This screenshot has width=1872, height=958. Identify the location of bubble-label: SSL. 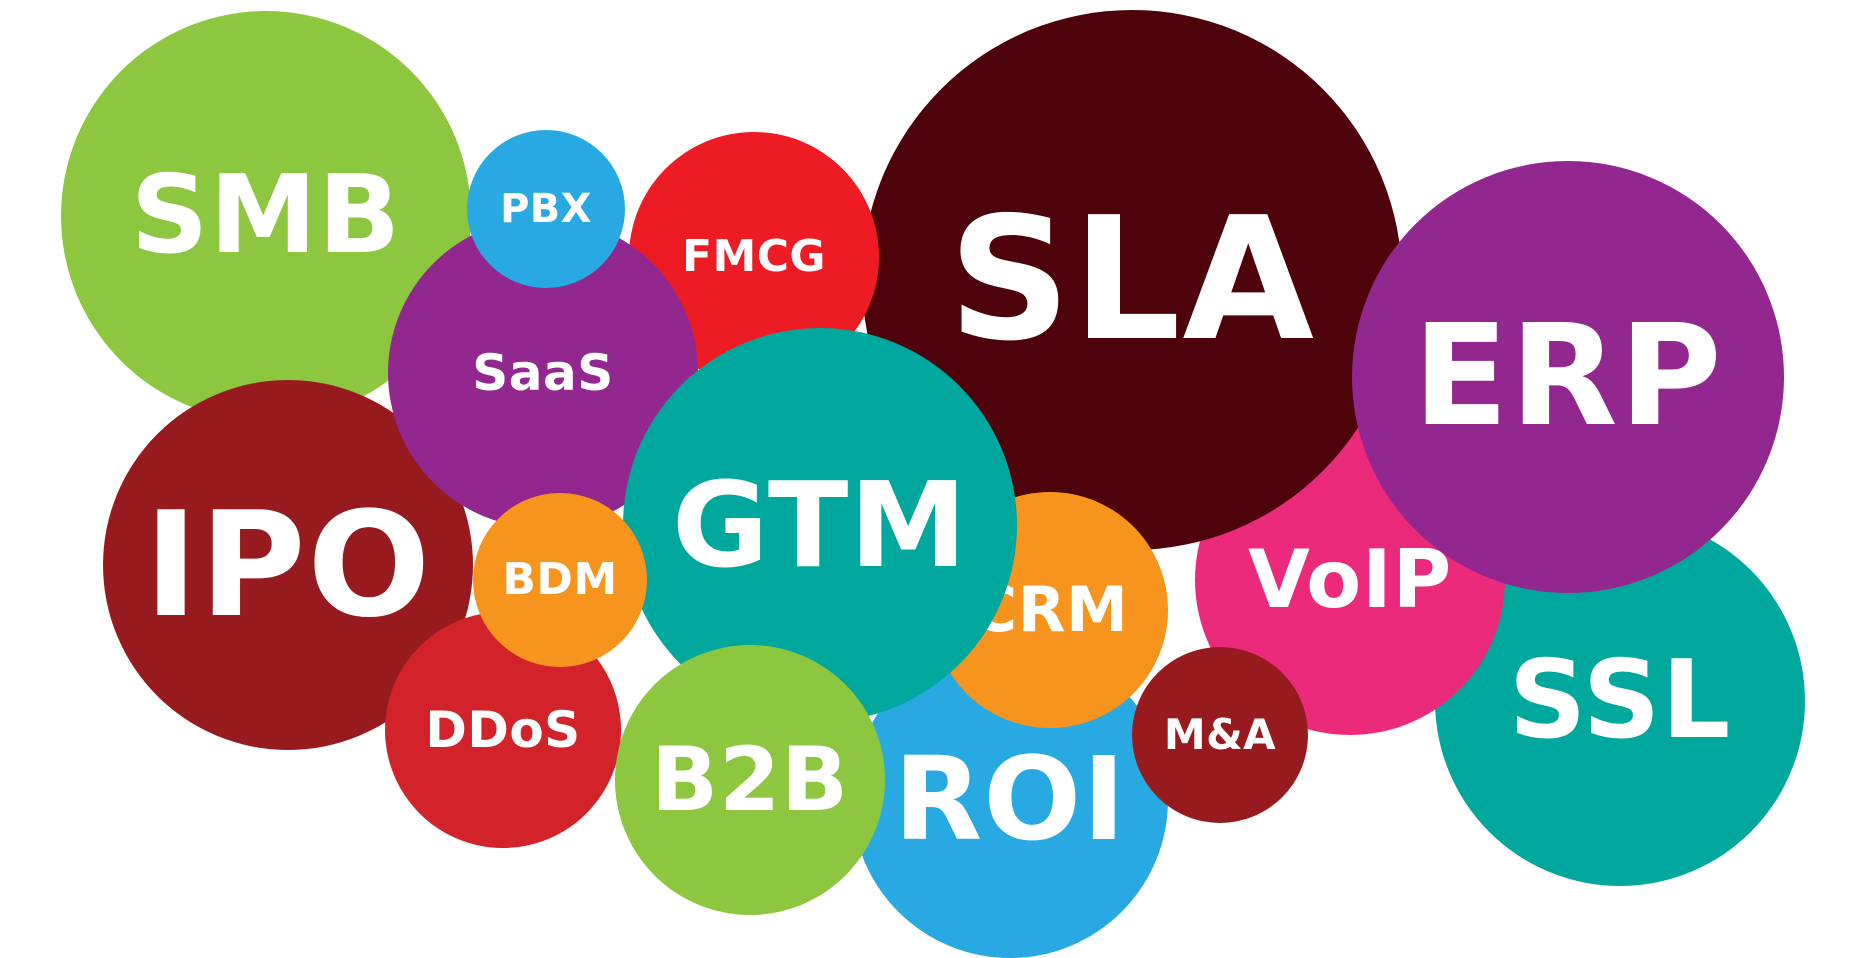
(1620, 700).